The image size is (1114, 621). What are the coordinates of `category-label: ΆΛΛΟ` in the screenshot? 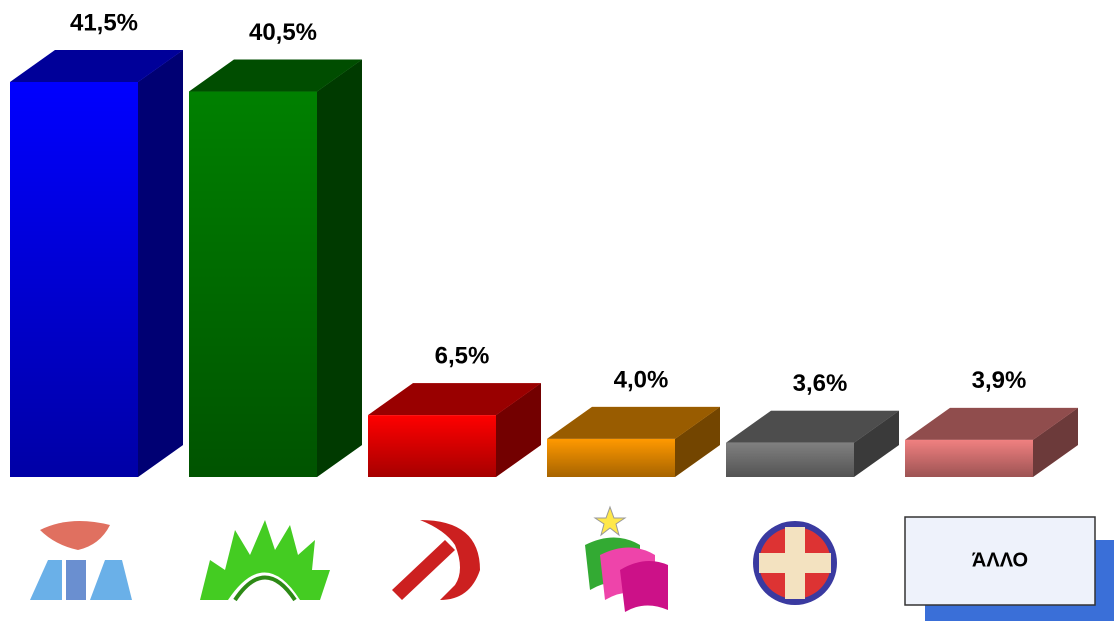 It's located at (1000, 560).